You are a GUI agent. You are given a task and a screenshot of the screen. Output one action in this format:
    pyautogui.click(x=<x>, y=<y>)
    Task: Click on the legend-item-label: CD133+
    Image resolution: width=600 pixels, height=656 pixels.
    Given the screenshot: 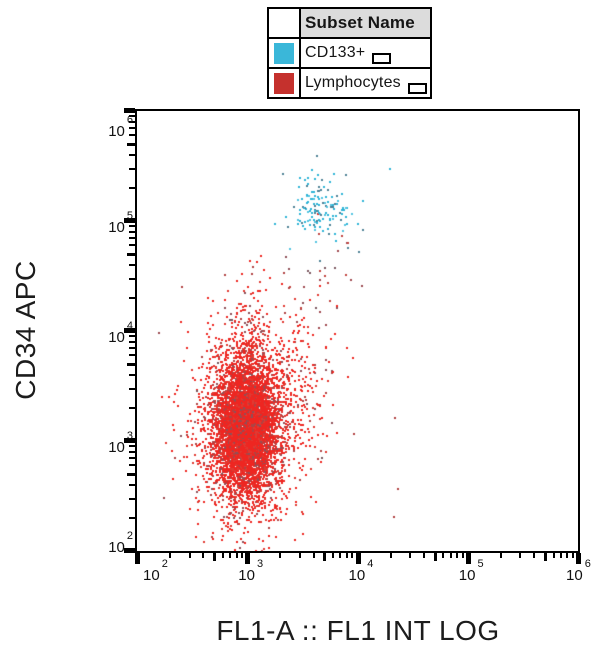 What is the action you would take?
    pyautogui.click(x=335, y=52)
    